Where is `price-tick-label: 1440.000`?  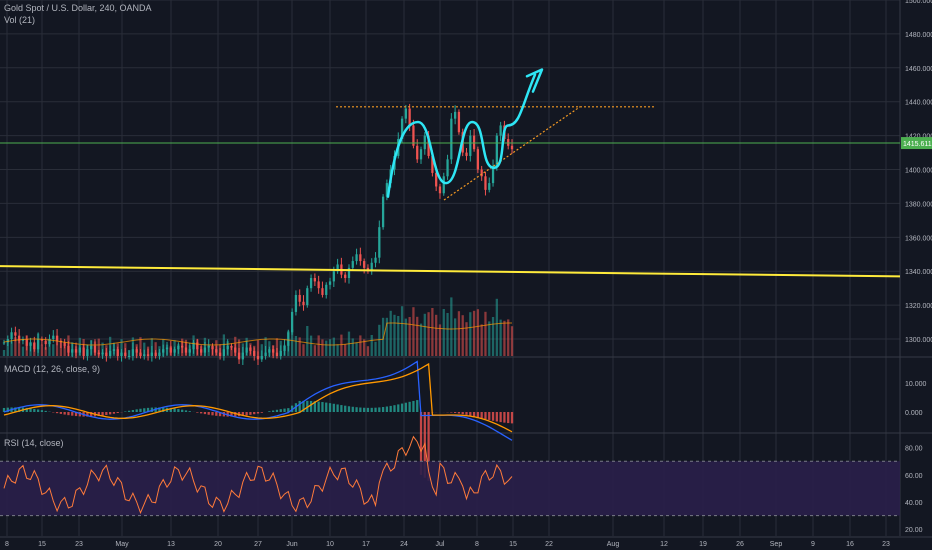
price-tick-label: 1440.000 is located at coordinates (918, 103).